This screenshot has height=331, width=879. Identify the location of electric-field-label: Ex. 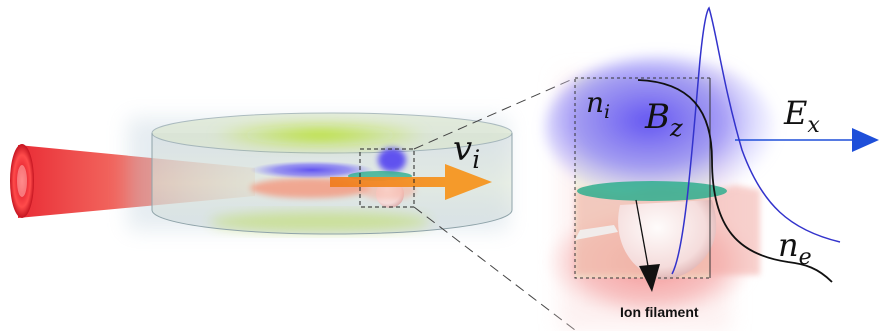
(801, 116).